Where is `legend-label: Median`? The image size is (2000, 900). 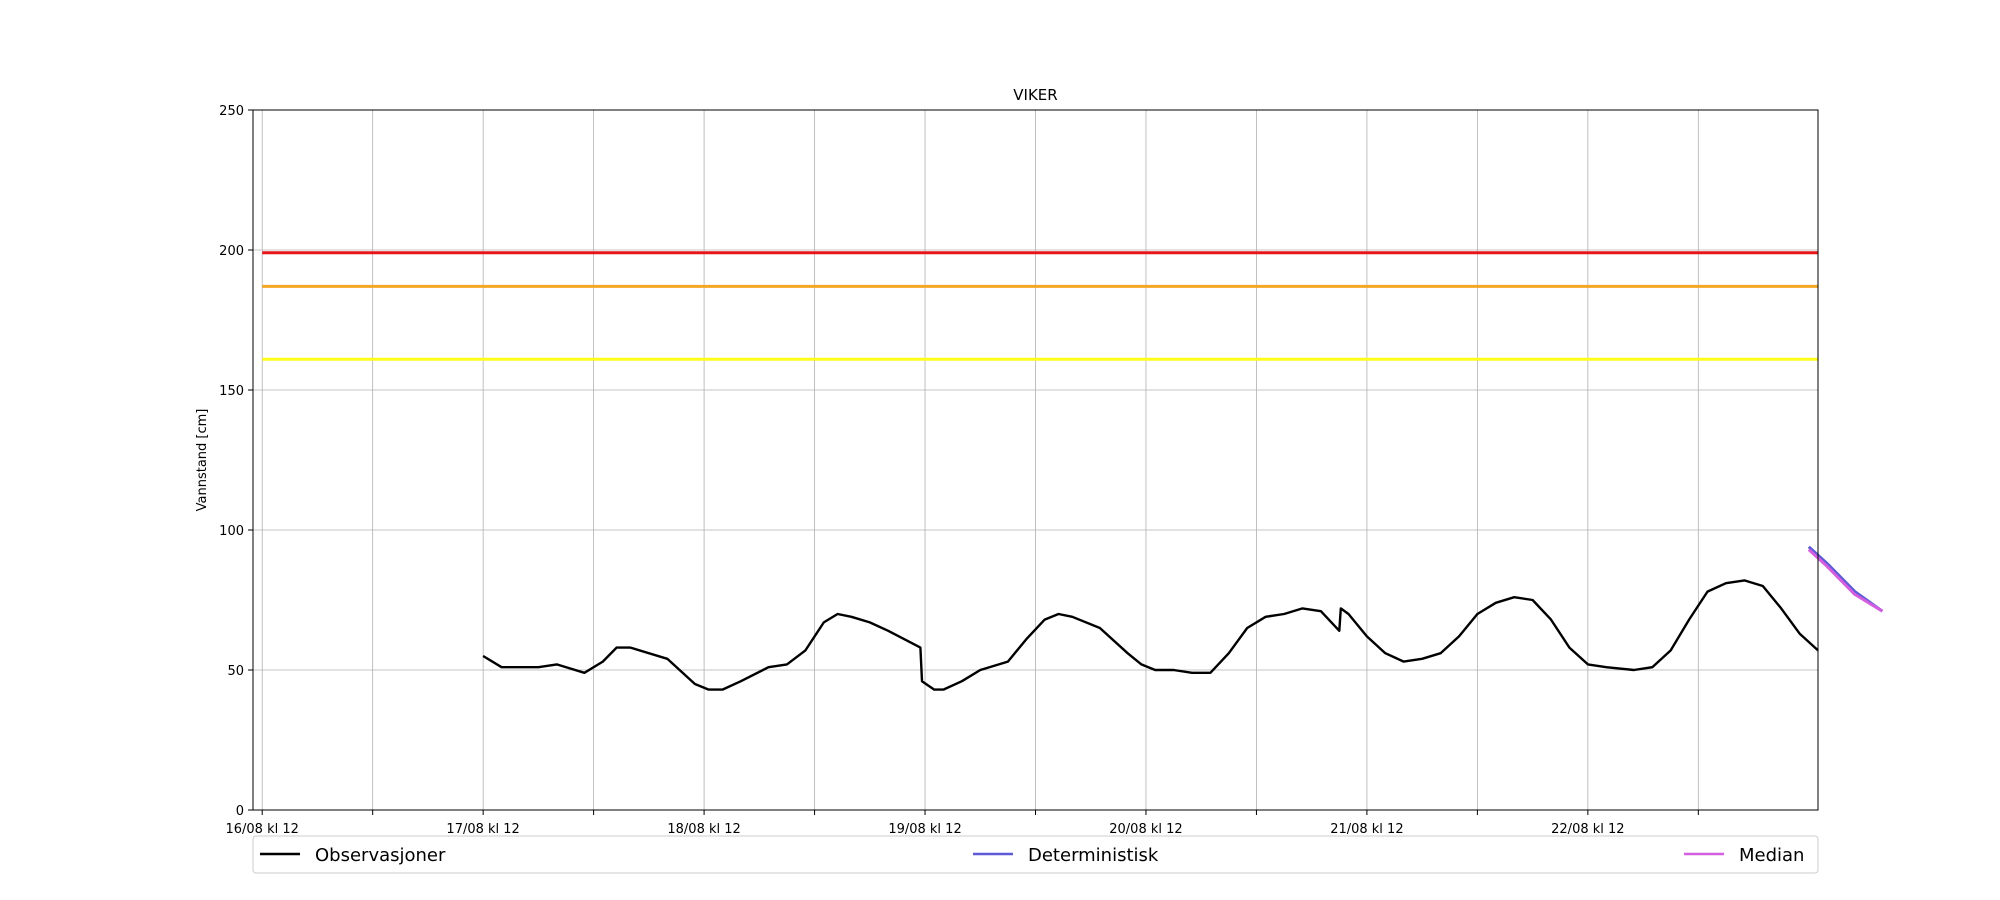
legend-label: Median is located at coordinates (1771, 855).